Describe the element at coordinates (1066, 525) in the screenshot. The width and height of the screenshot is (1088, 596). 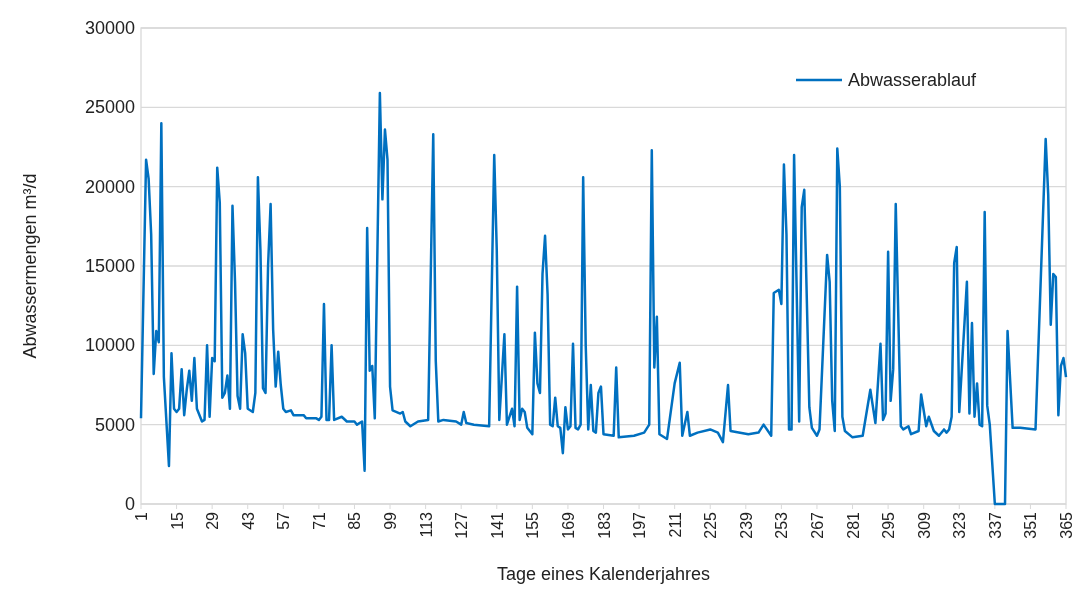
I see `x-tick-label: 365` at that location.